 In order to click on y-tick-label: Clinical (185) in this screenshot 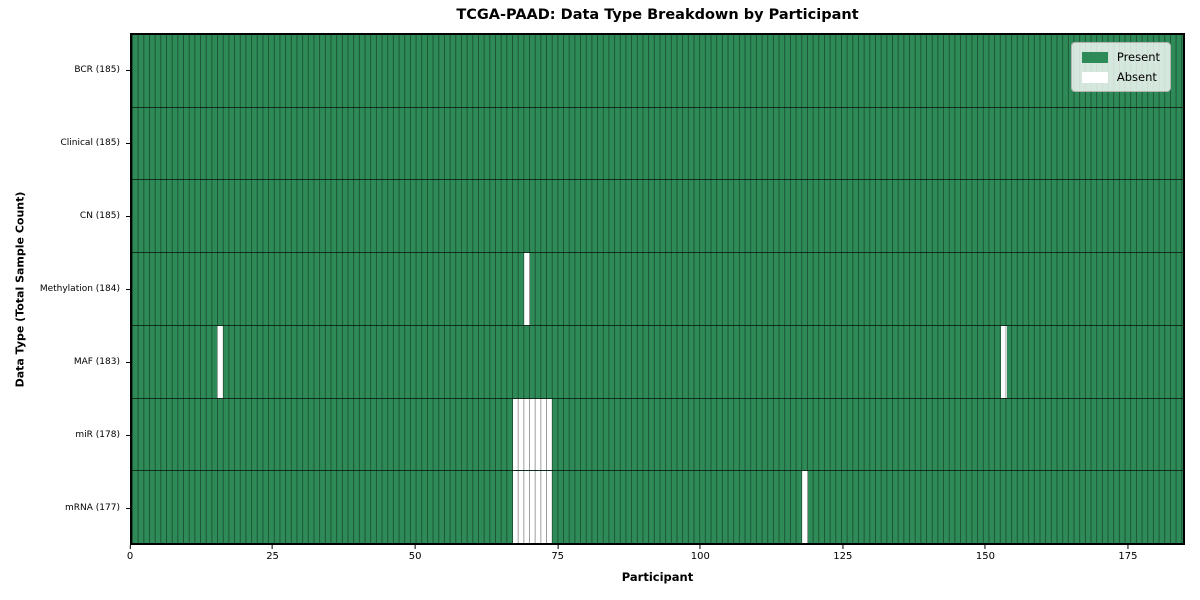, I will do `click(90, 142)`.